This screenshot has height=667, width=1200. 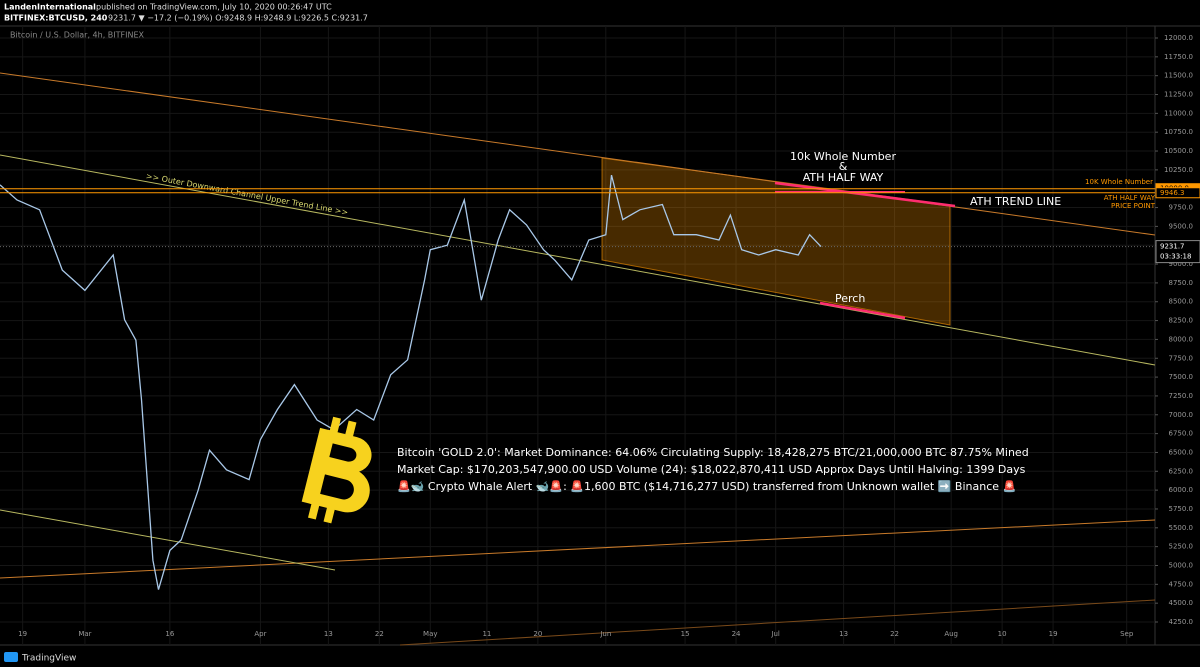 What do you see at coordinates (775, 634) in the screenshot?
I see `x-tick-label: Jul` at bounding box center [775, 634].